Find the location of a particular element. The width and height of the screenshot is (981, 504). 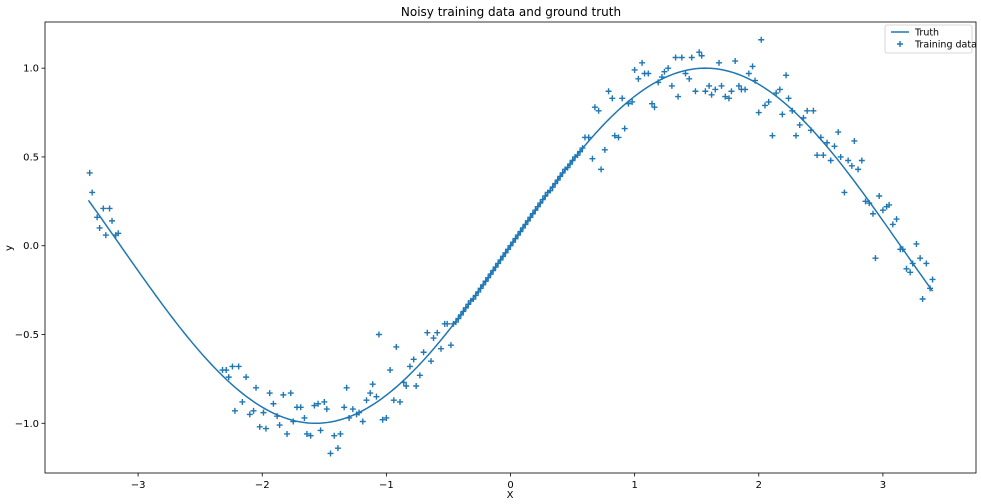

x-tick-label: −2 is located at coordinates (262, 485).